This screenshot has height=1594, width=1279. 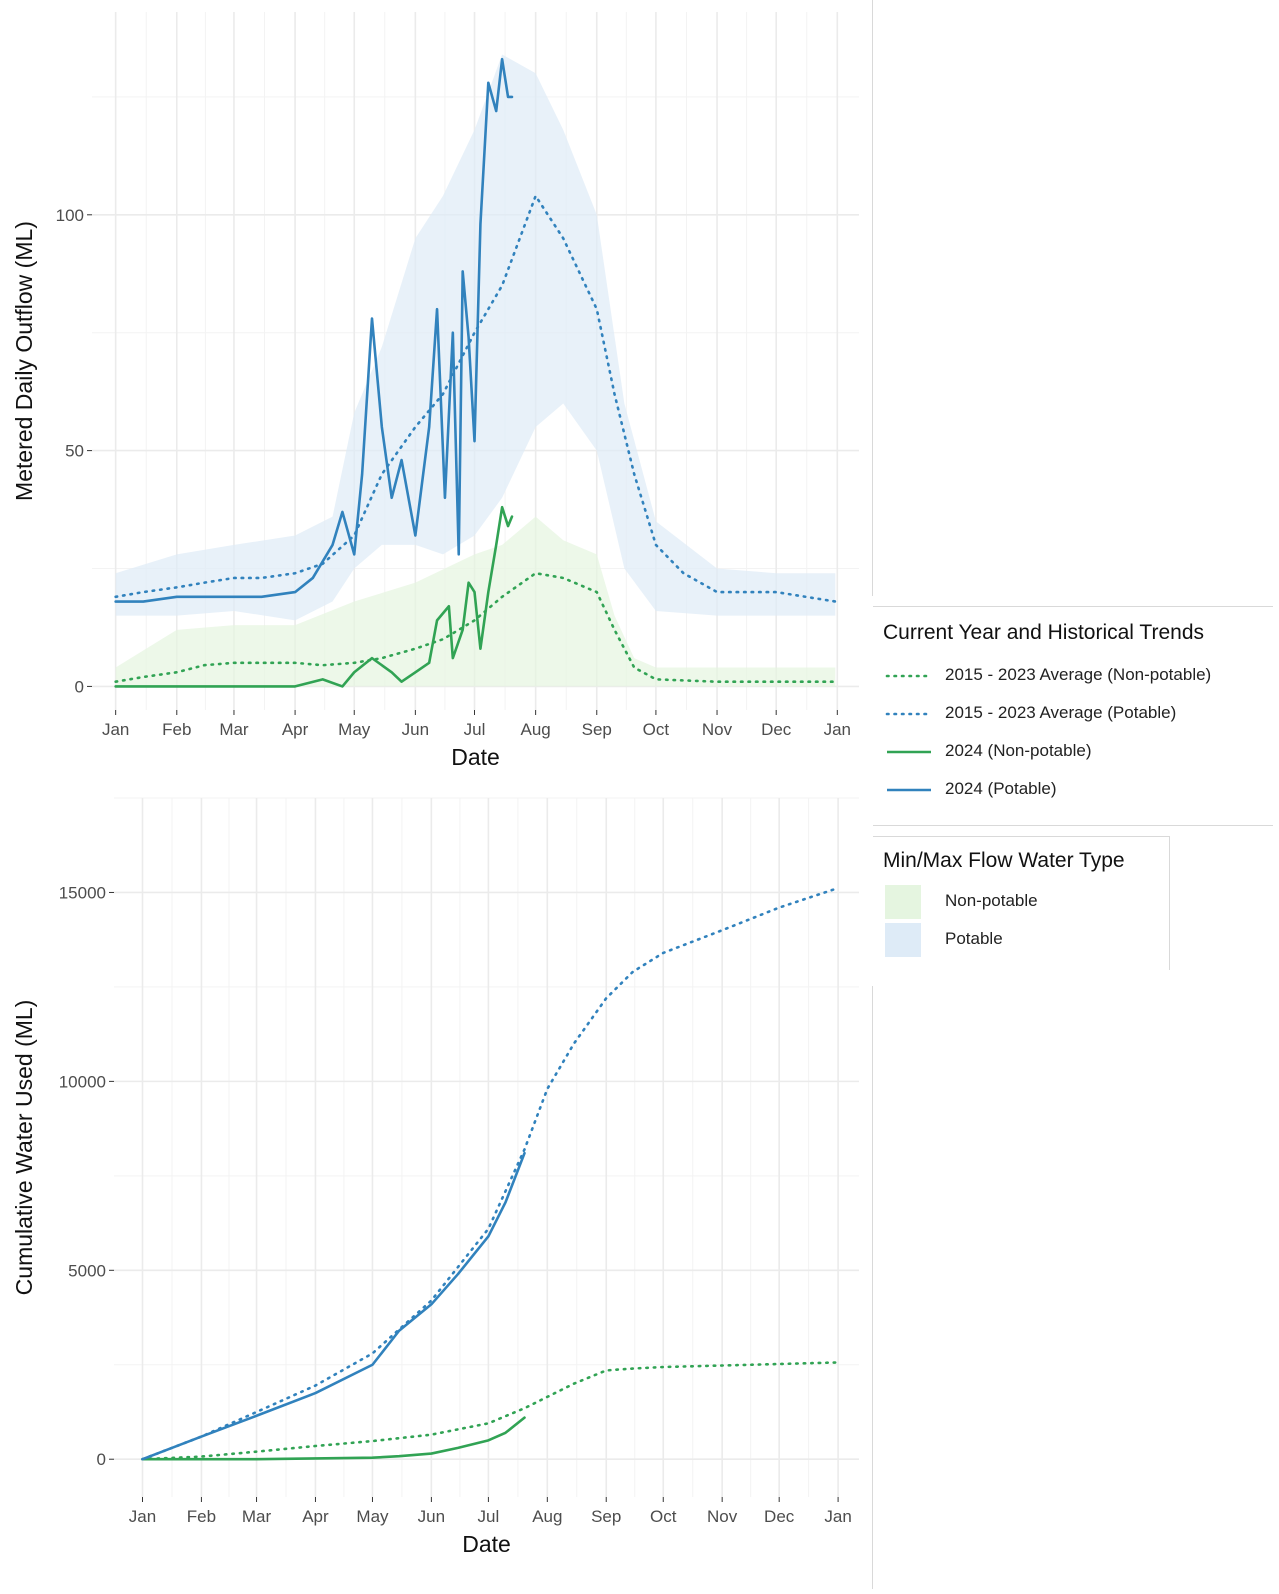 I want to click on legend-label-avg-non-potable: 2015 - 2023 Average (Non-potable), so click(x=1078, y=674).